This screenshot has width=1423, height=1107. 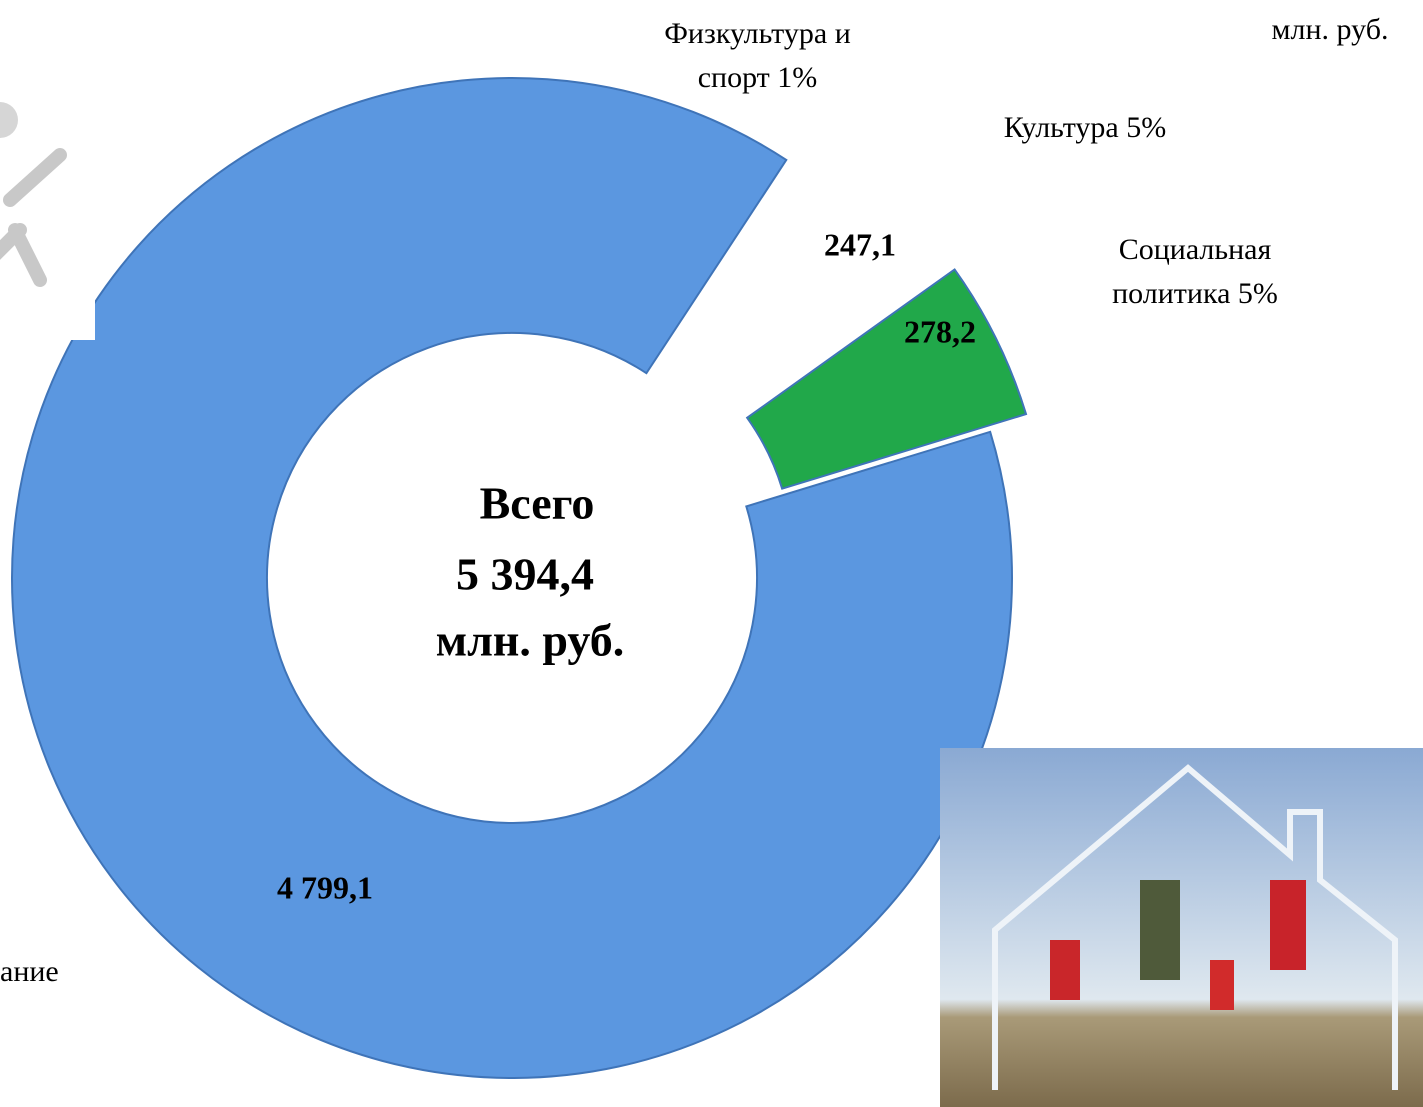 What do you see at coordinates (1085, 127) in the screenshot?
I see `category-label: Культура 5%` at bounding box center [1085, 127].